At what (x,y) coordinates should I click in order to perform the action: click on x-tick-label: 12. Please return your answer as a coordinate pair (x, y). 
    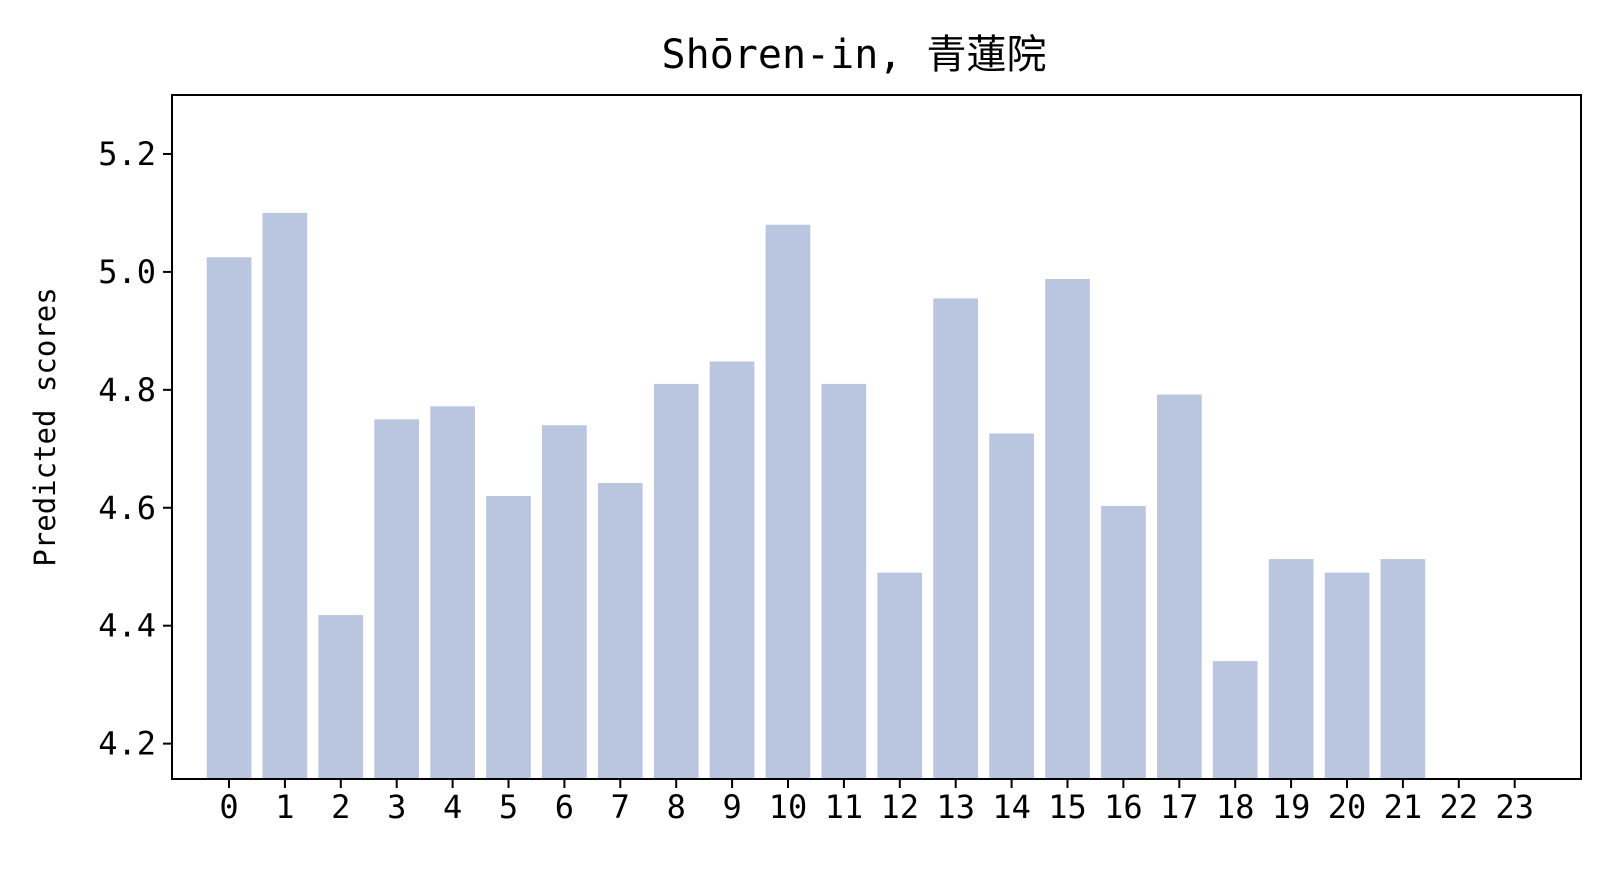
    Looking at the image, I should click on (900, 807).